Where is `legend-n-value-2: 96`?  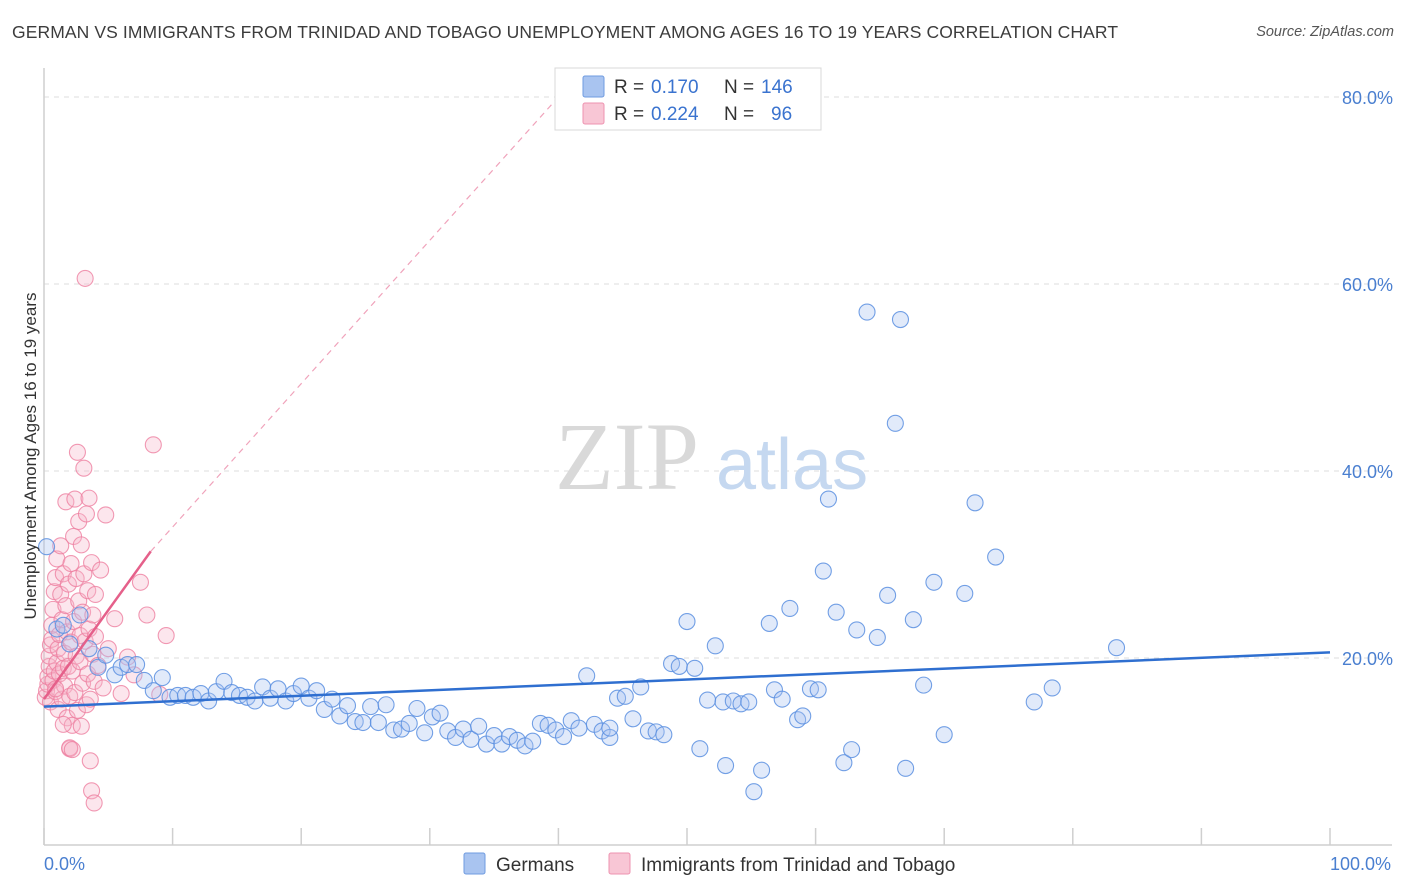
legend-n-value-2: 96 is located at coordinates (781, 114).